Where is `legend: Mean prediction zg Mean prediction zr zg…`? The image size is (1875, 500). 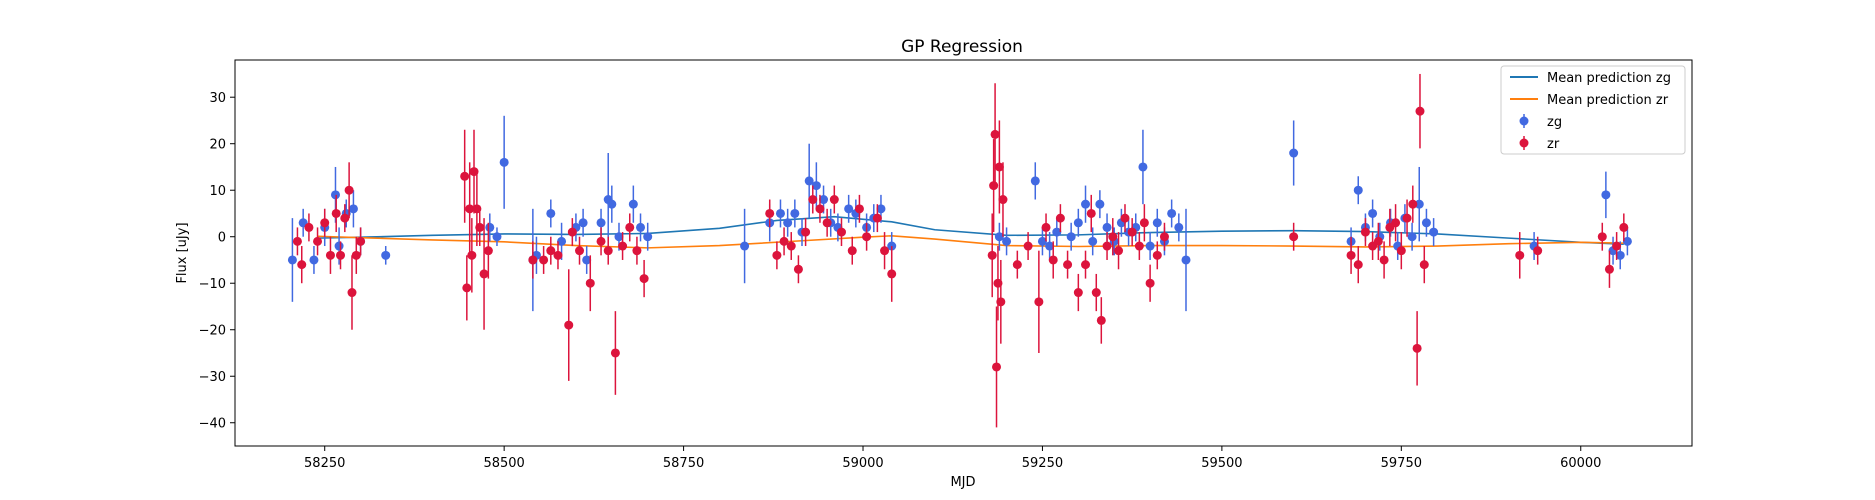 legend: Mean prediction zg Mean prediction zr zg… is located at coordinates (1593, 110).